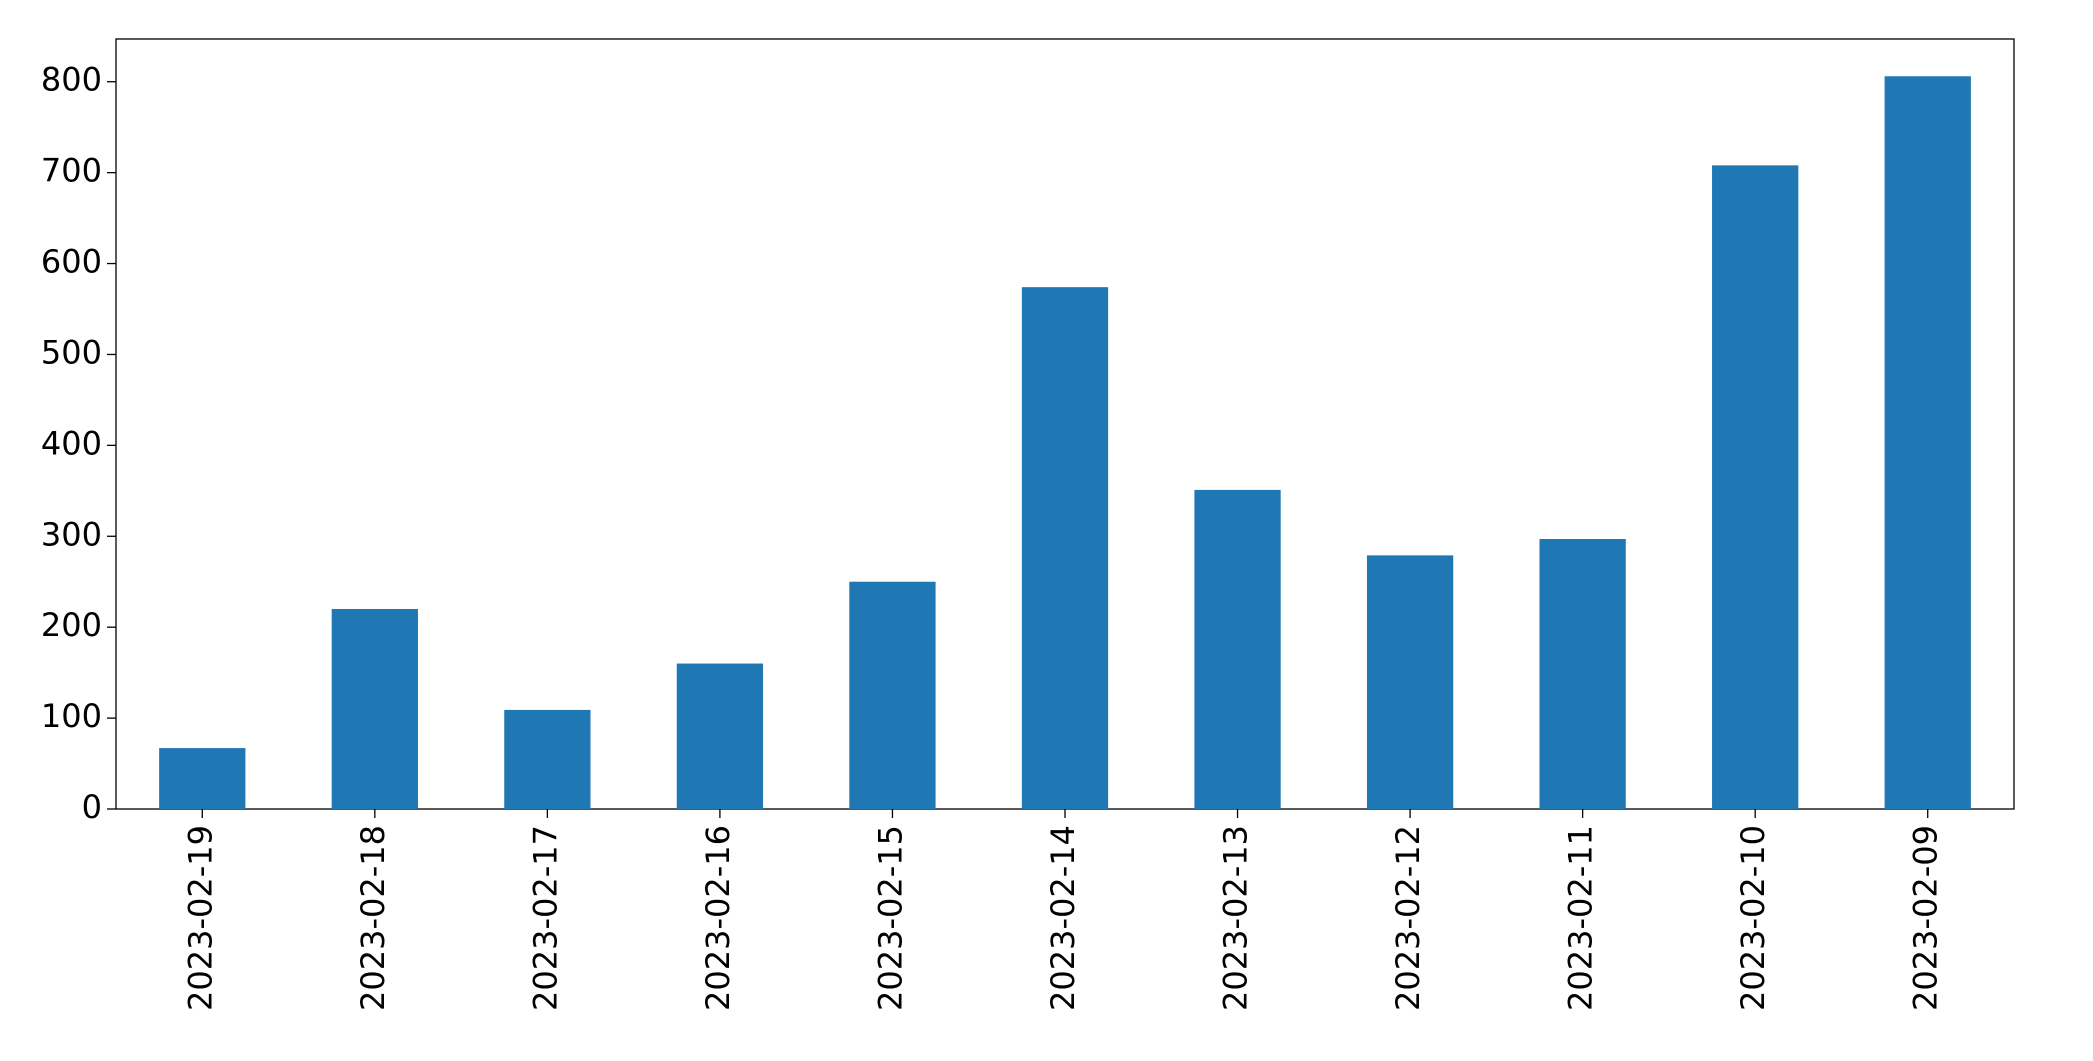 Image resolution: width=2093 pixels, height=1061 pixels. Describe the element at coordinates (200, 918) in the screenshot. I see `x-tick-label: 2023-02-19` at that location.